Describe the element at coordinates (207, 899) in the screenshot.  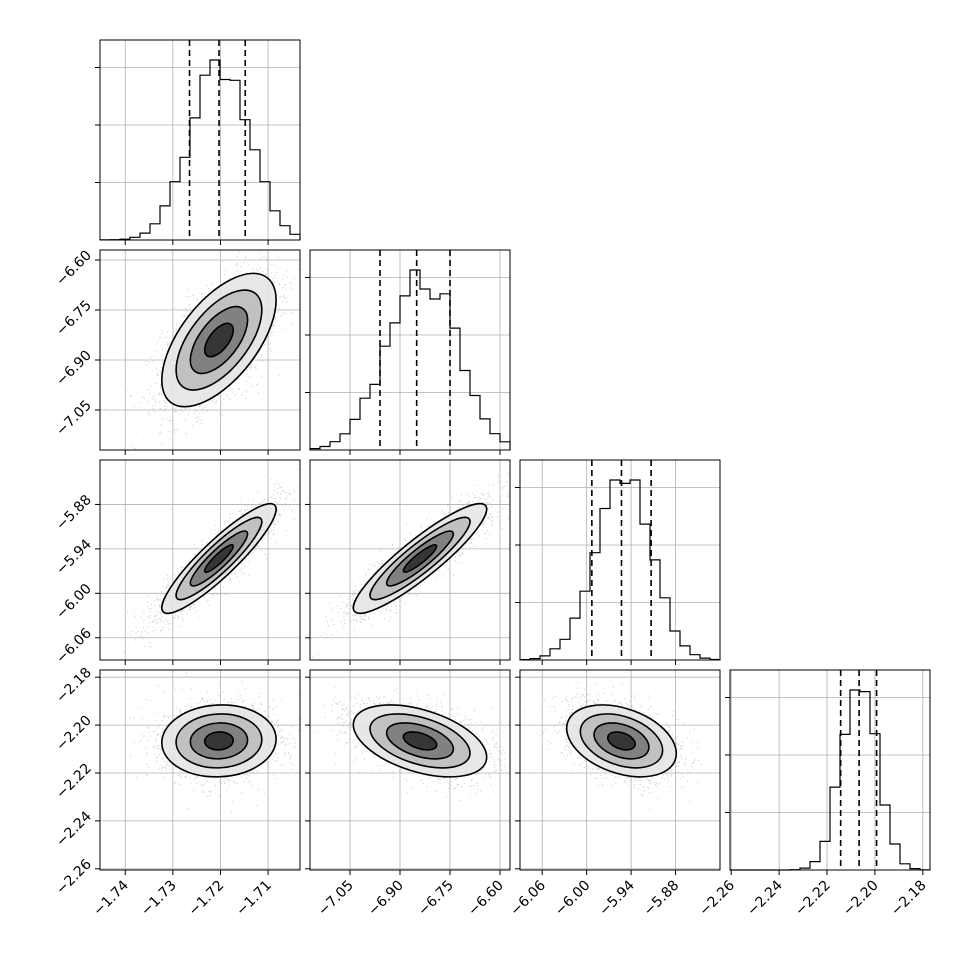
I see `x-tick-label: −1.72` at that location.